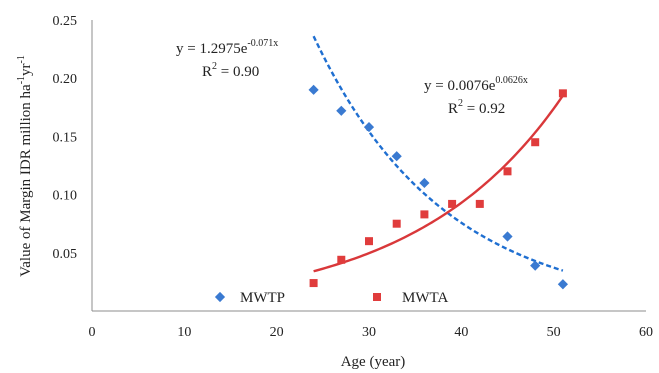 The height and width of the screenshot is (373, 659). I want to click on legend-mwtp-label: MWTP, so click(262, 298).